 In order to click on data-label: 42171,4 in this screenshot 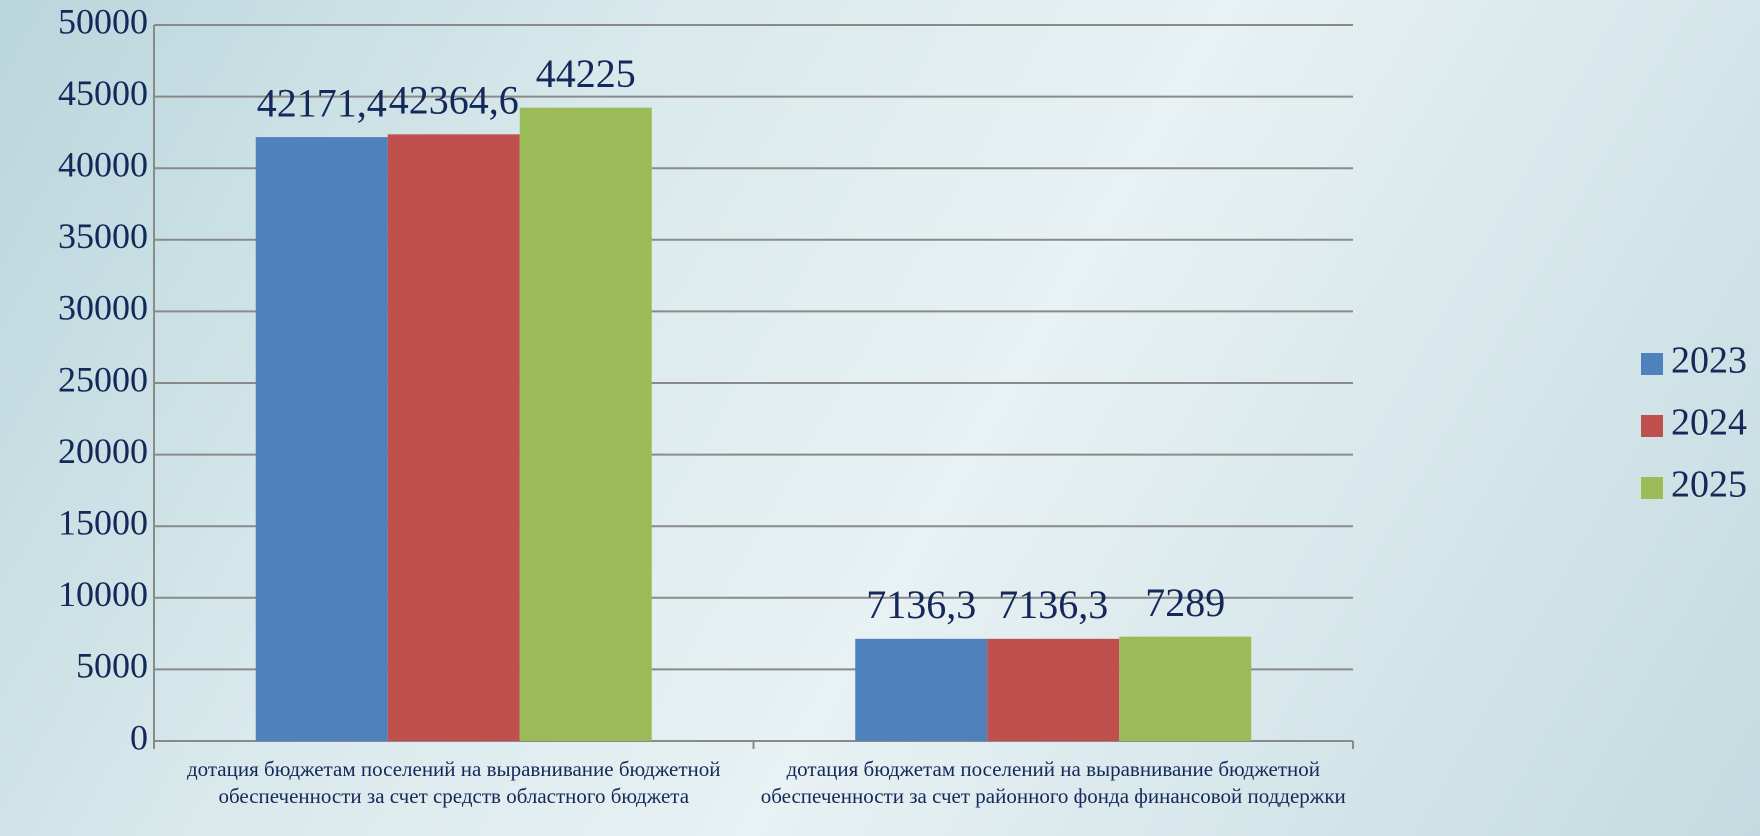, I will do `click(322, 102)`.